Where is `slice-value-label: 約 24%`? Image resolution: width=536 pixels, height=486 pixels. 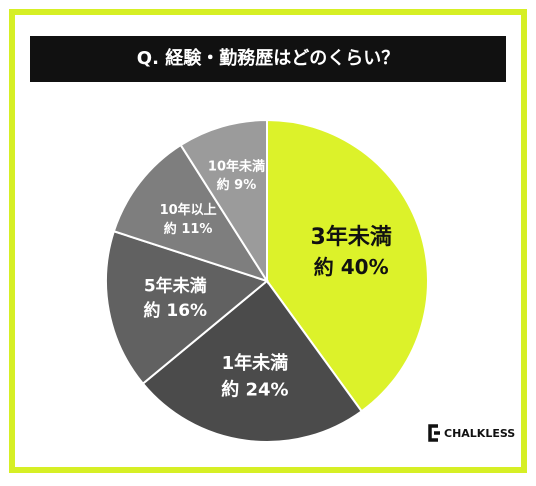 slice-value-label: 約 24% is located at coordinates (254, 389).